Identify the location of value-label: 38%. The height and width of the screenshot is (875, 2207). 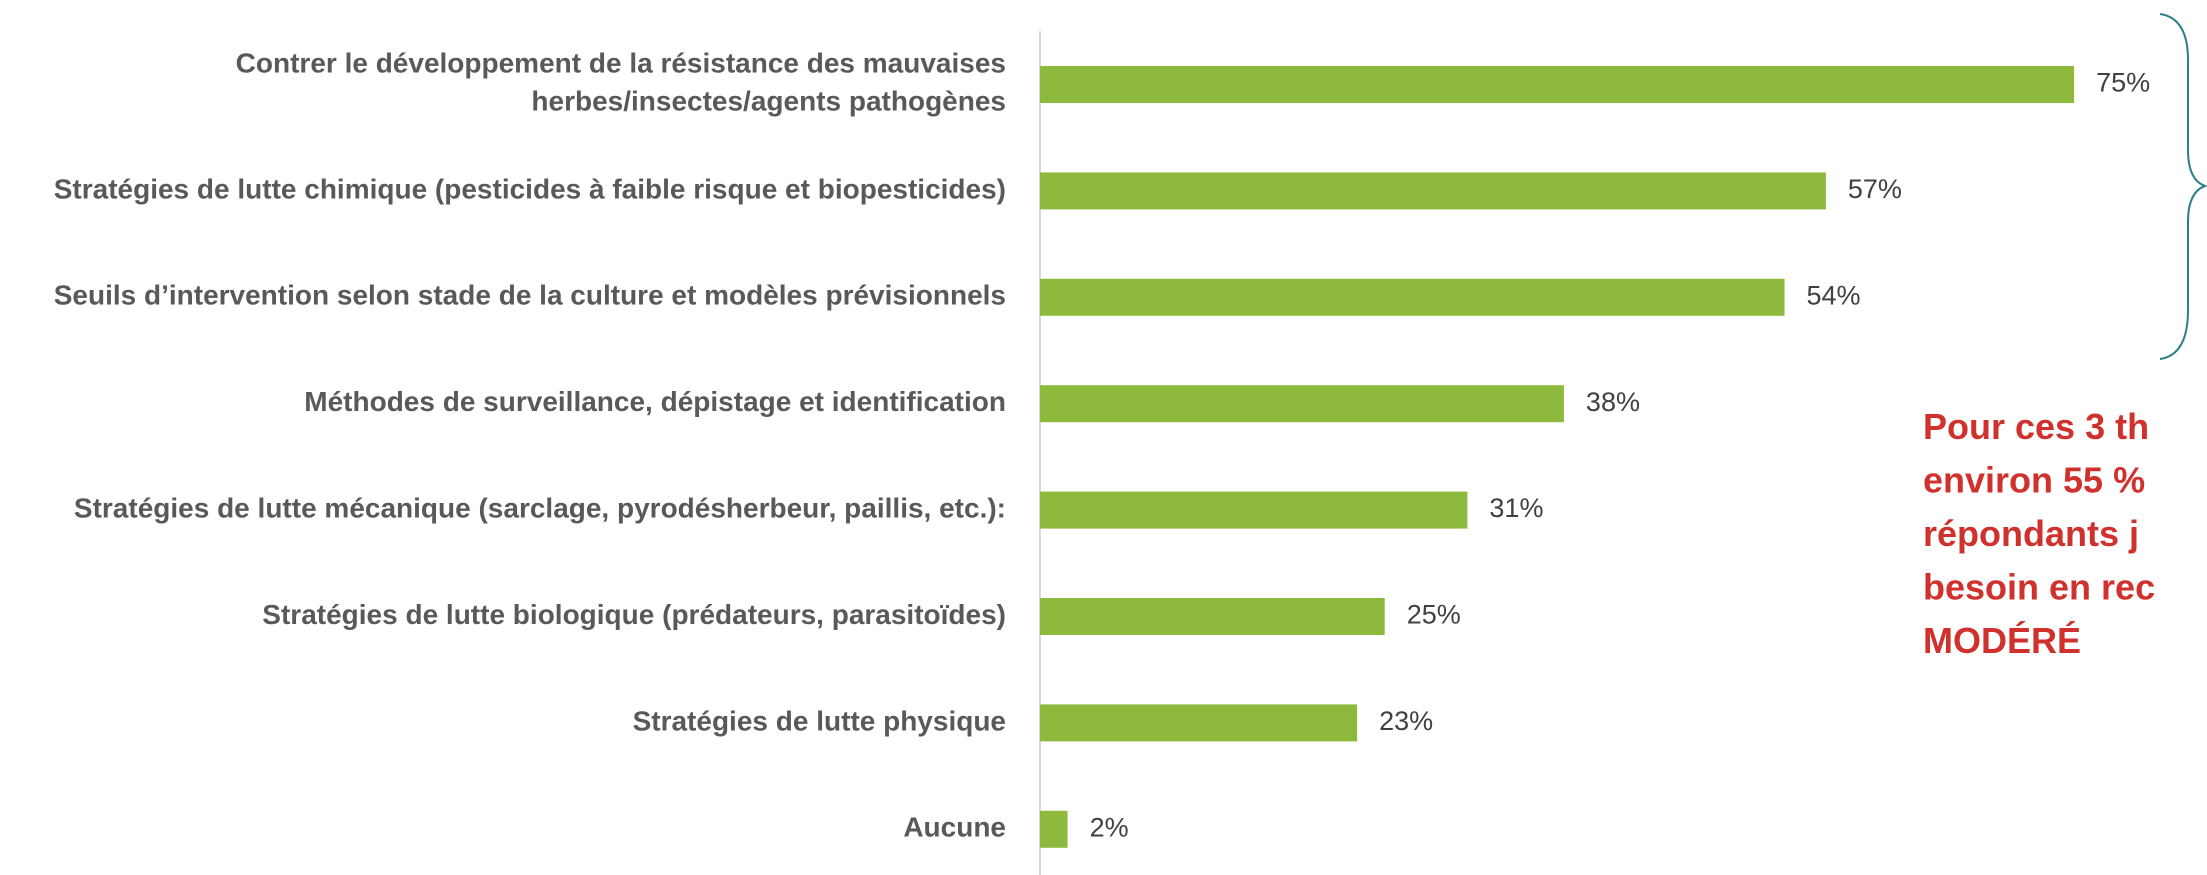
(1613, 402).